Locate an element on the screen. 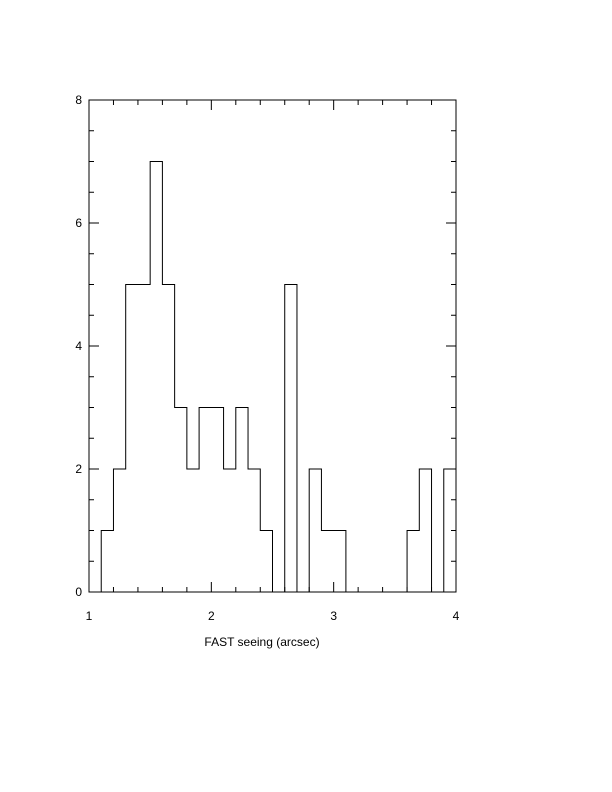 Image resolution: width=612 pixels, height=792 pixels. x-tick-label: 4 is located at coordinates (456, 616).